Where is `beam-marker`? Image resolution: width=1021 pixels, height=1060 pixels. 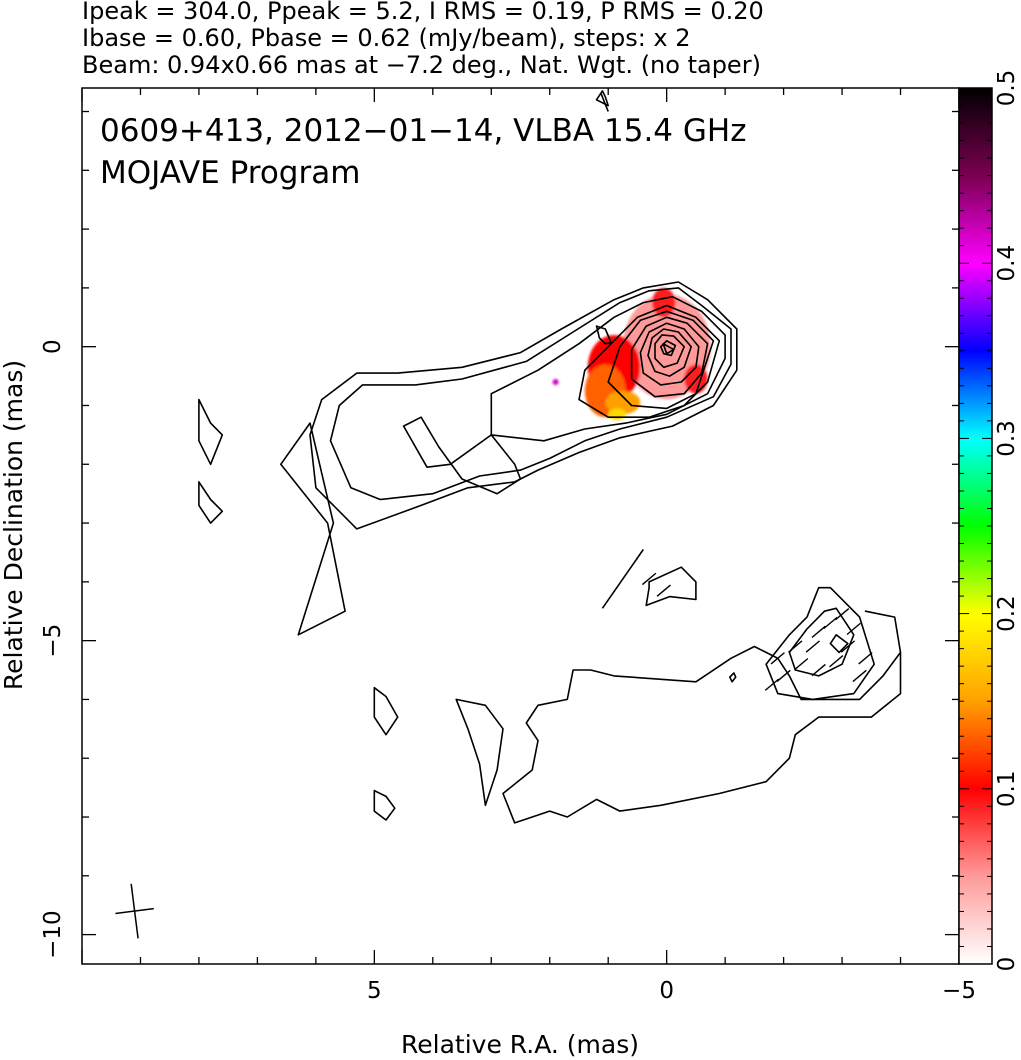
beam-marker is located at coordinates (134, 911).